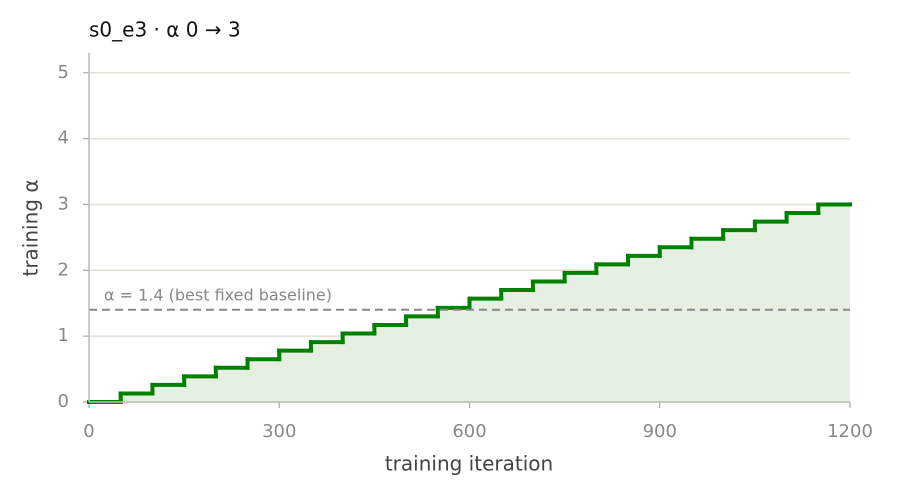 Image resolution: width=898 pixels, height=501 pixels. What do you see at coordinates (63, 335) in the screenshot?
I see `y-tick-label: 1` at bounding box center [63, 335].